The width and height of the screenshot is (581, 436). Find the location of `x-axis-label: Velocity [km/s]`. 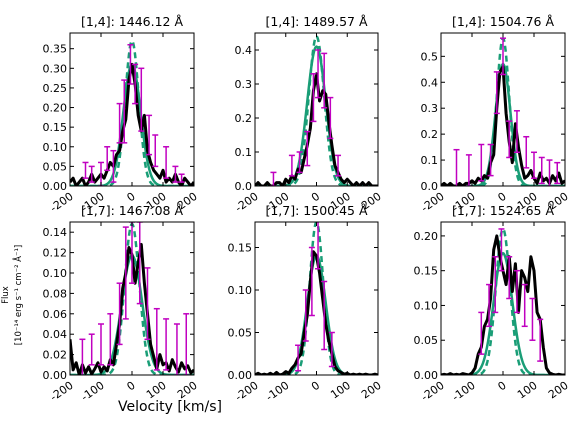

x-axis-label: Velocity [km/s] is located at coordinates (170, 407).